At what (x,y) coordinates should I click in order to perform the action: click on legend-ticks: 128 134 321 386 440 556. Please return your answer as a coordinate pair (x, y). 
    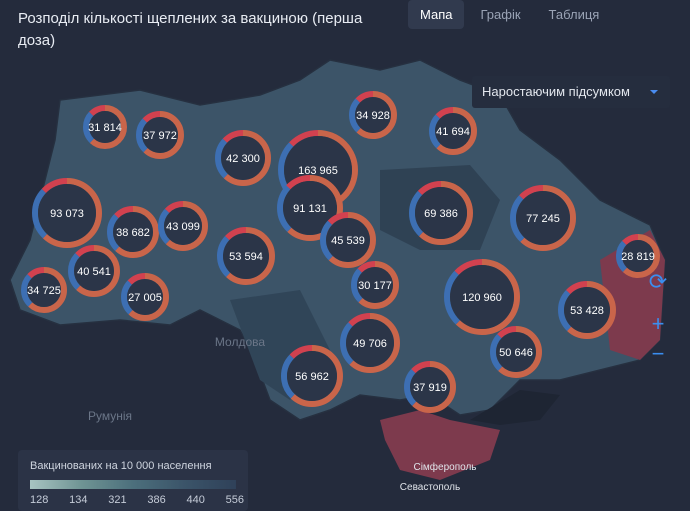
    Looking at the image, I should click on (137, 500).